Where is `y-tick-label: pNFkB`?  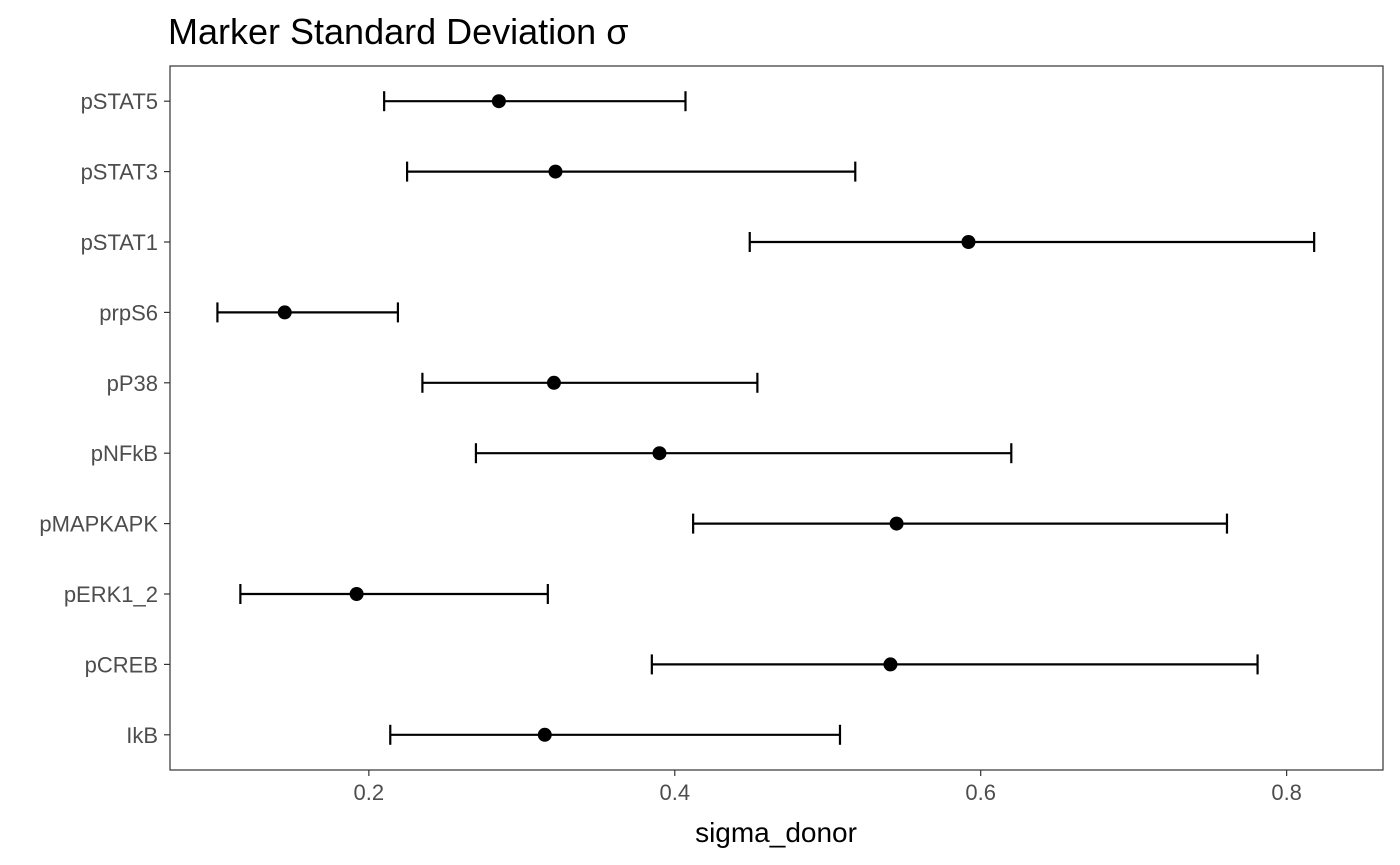 y-tick-label: pNFkB is located at coordinates (124, 453).